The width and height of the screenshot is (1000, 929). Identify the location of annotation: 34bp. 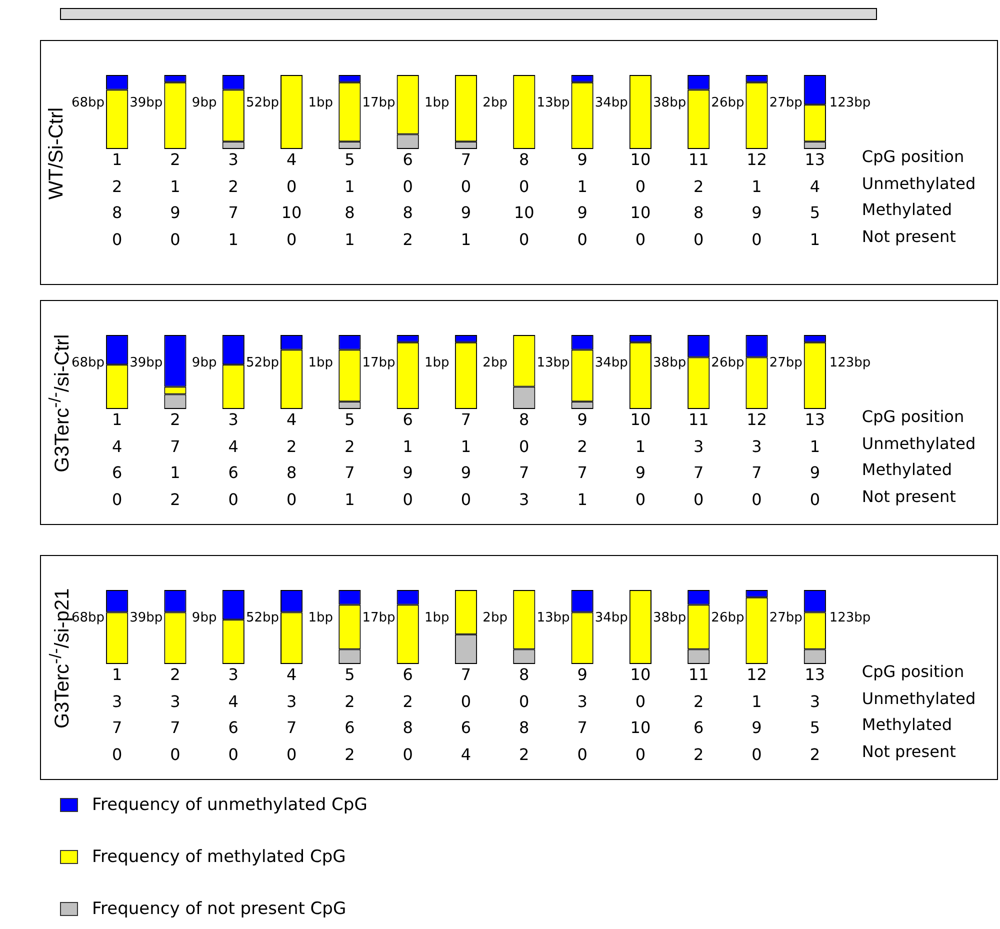
(611, 362).